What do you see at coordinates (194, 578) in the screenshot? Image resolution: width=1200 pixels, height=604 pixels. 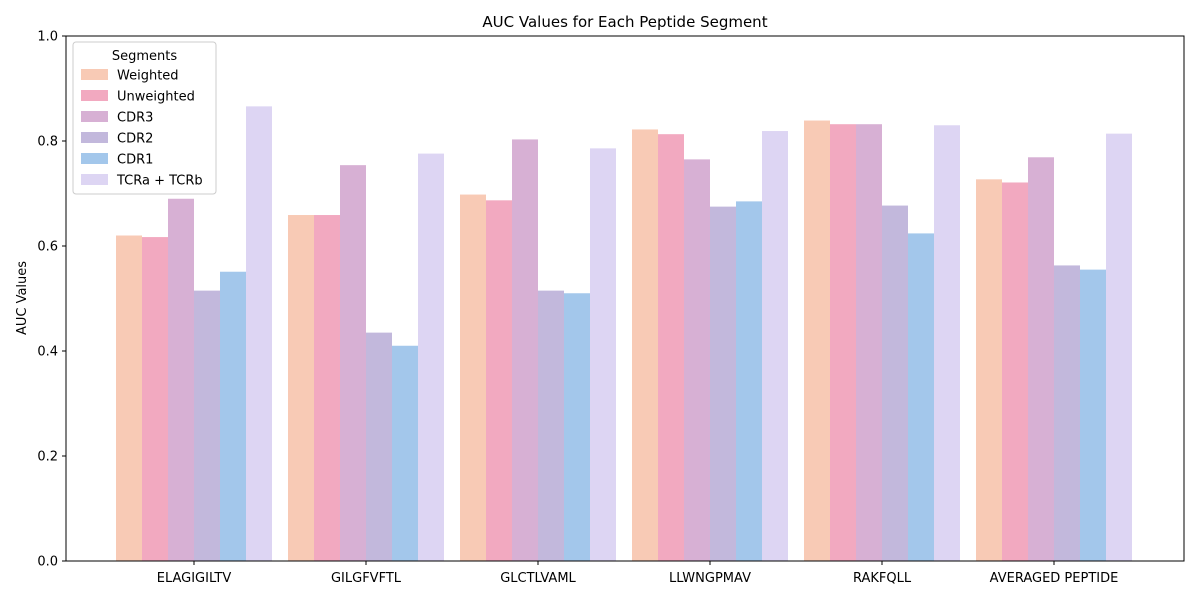 I see `x-tick-label: ELAGIGILTV` at bounding box center [194, 578].